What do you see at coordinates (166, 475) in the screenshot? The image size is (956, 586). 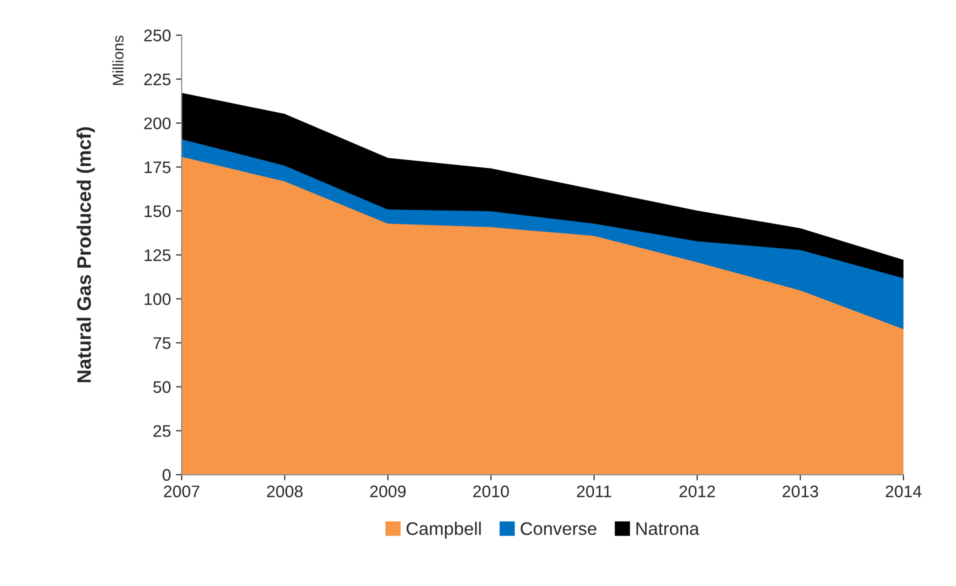 I see `y-tick-label: 0` at bounding box center [166, 475].